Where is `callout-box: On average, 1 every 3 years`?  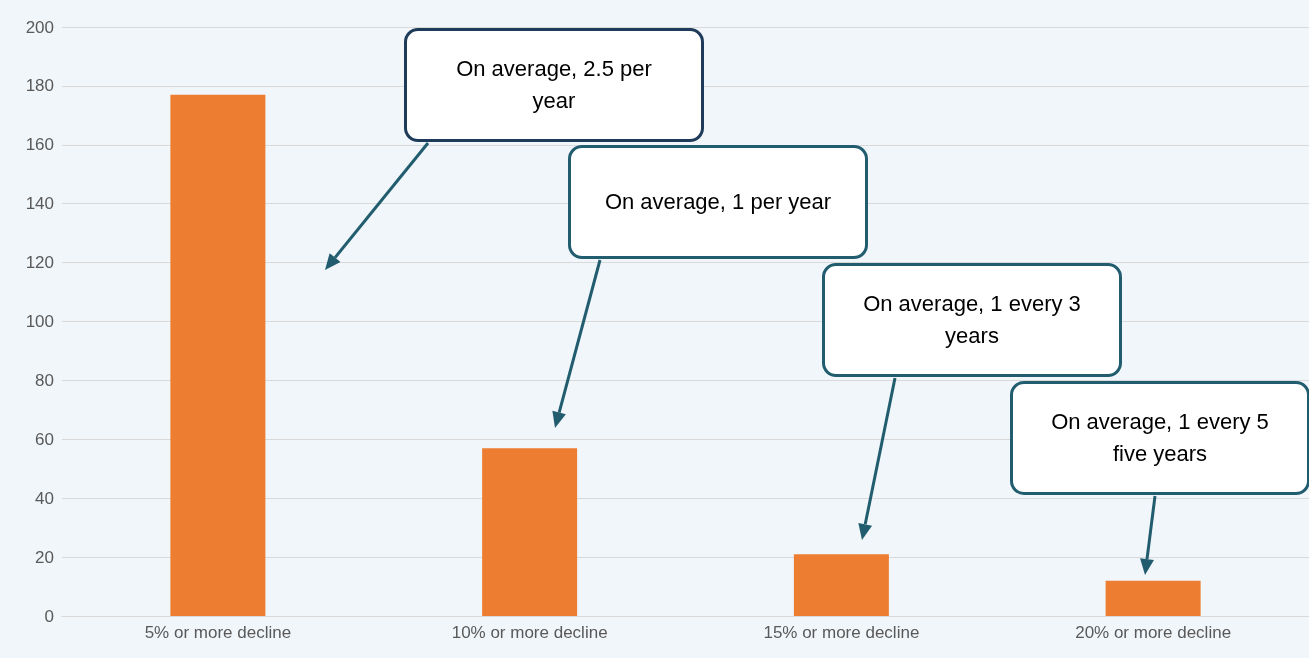 callout-box: On average, 1 every 3 years is located at coordinates (972, 320).